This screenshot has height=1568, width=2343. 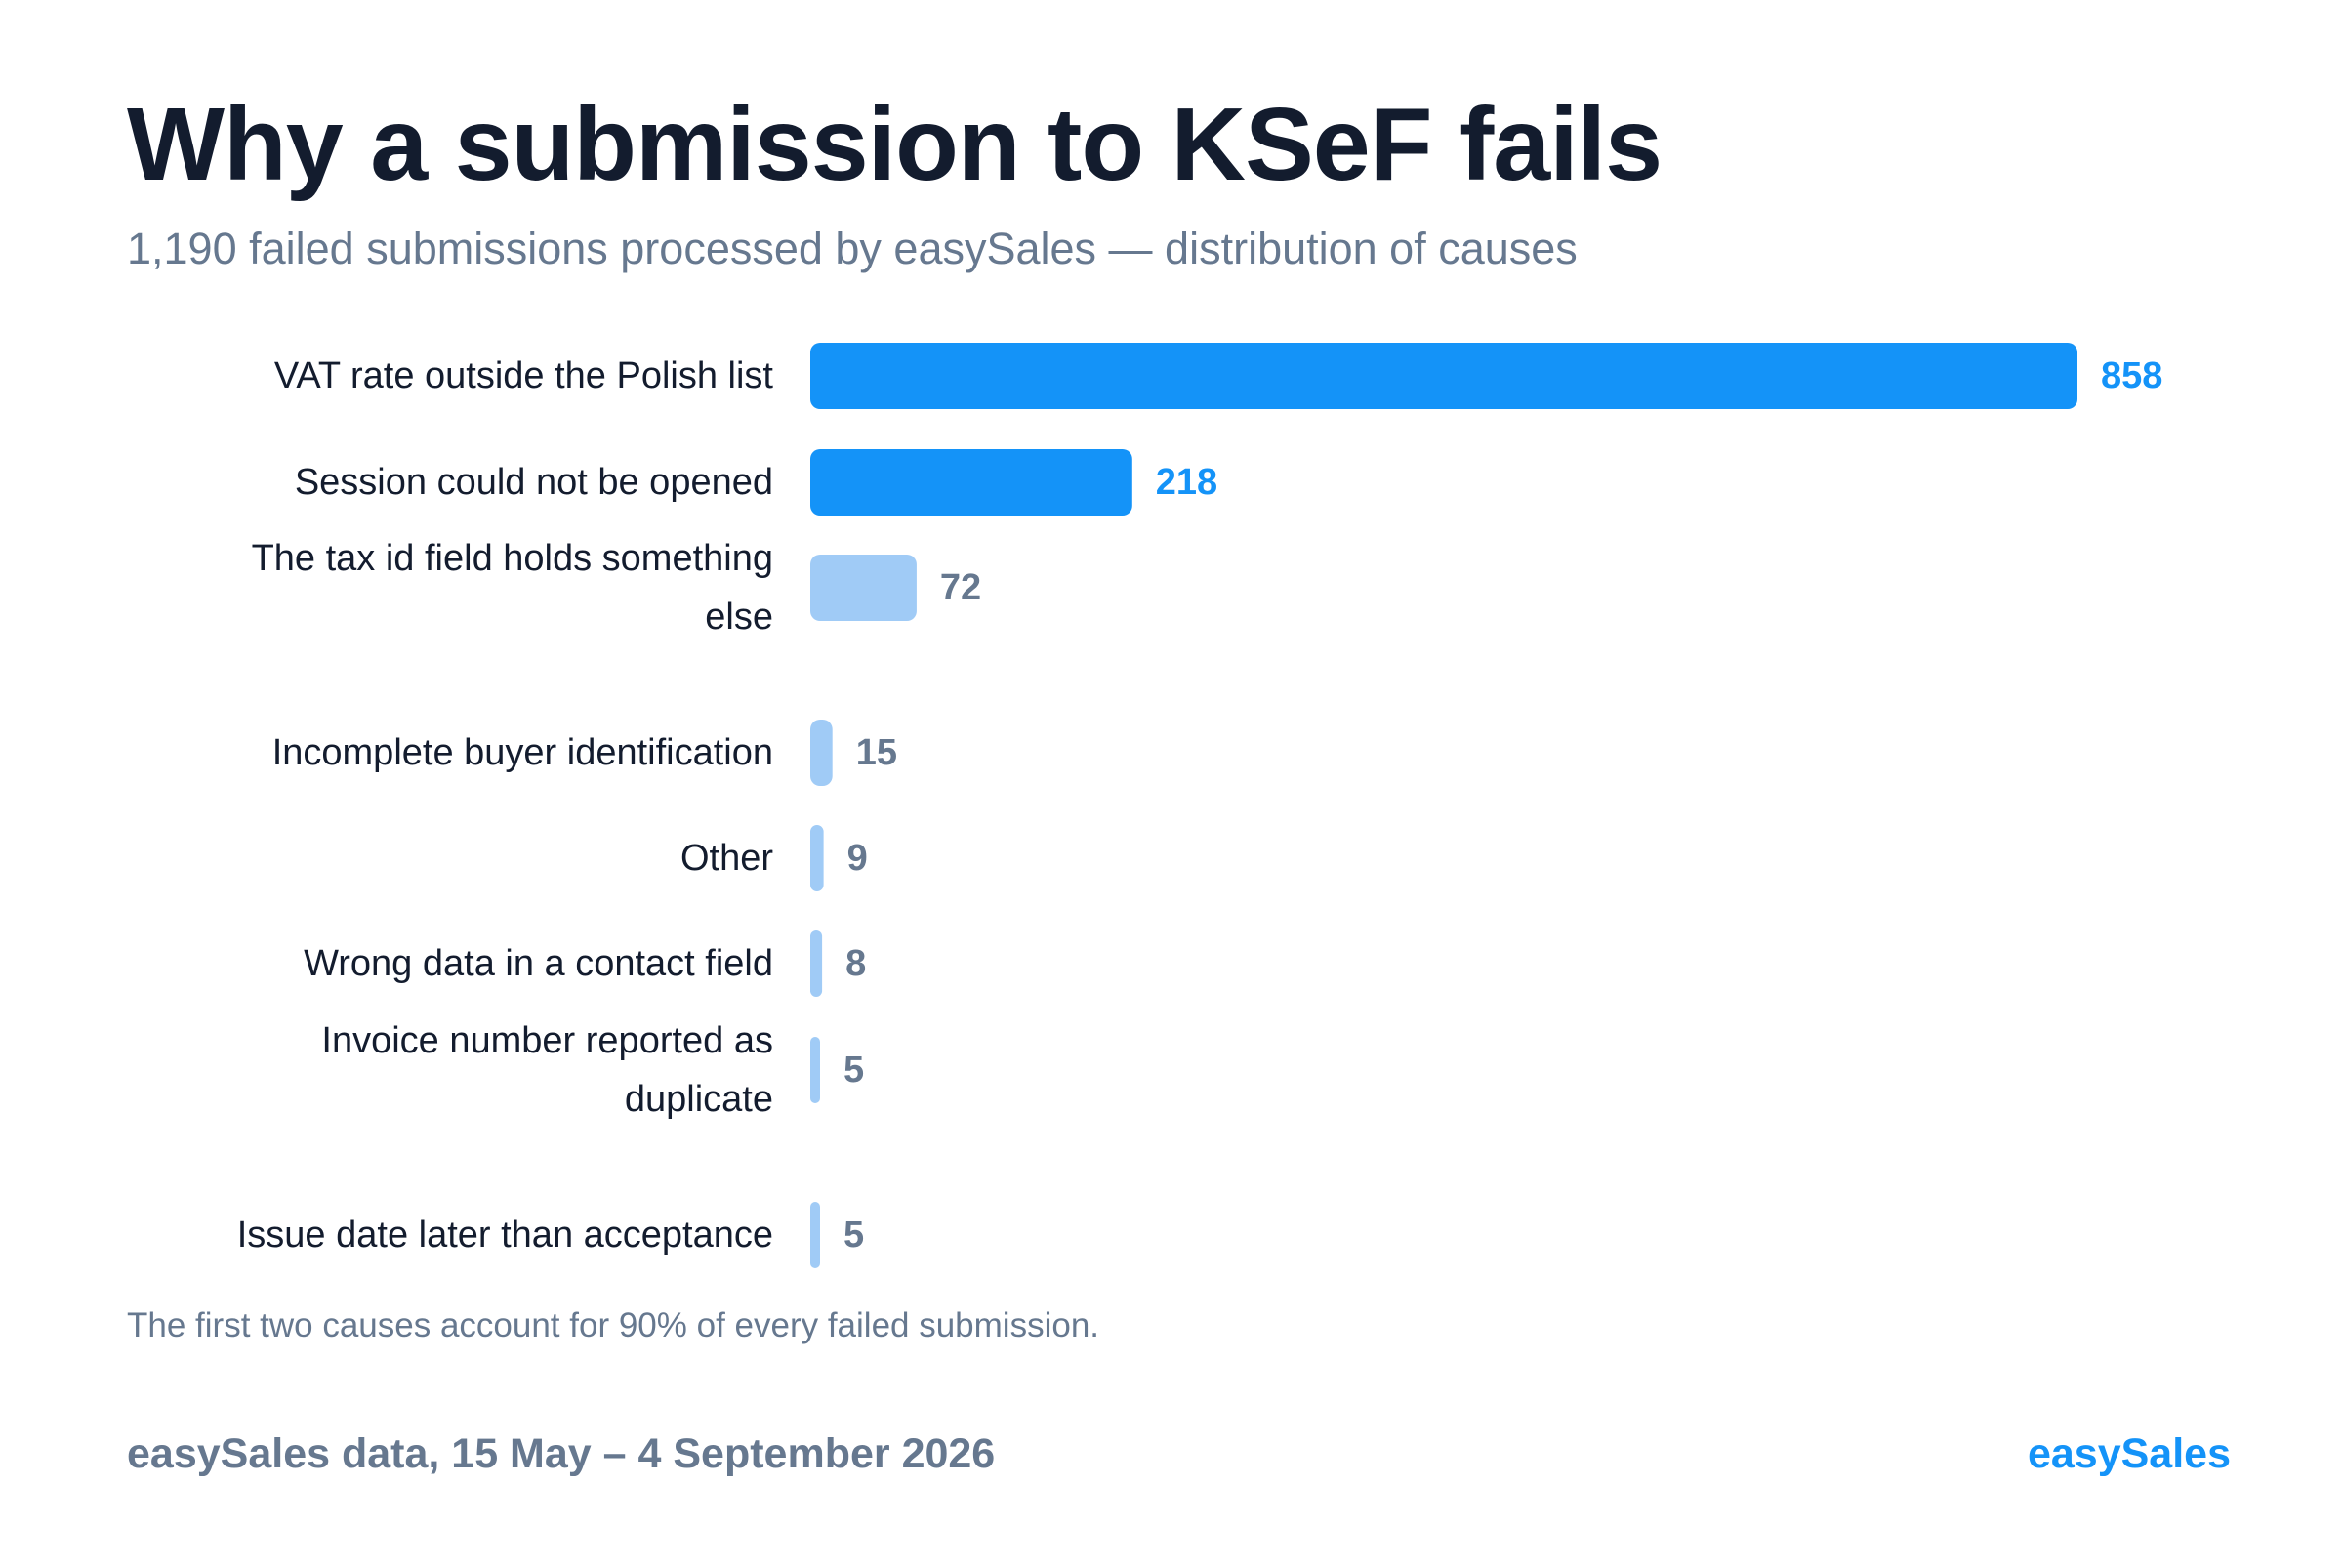 I want to click on category-label-2: Session could not be opened, so click(x=534, y=482).